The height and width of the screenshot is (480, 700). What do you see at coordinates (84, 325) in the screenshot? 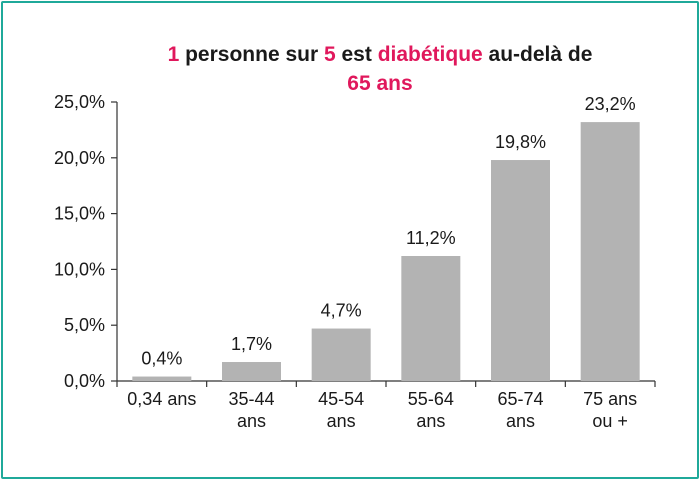
I see `y-tick-label: 5,0%` at bounding box center [84, 325].